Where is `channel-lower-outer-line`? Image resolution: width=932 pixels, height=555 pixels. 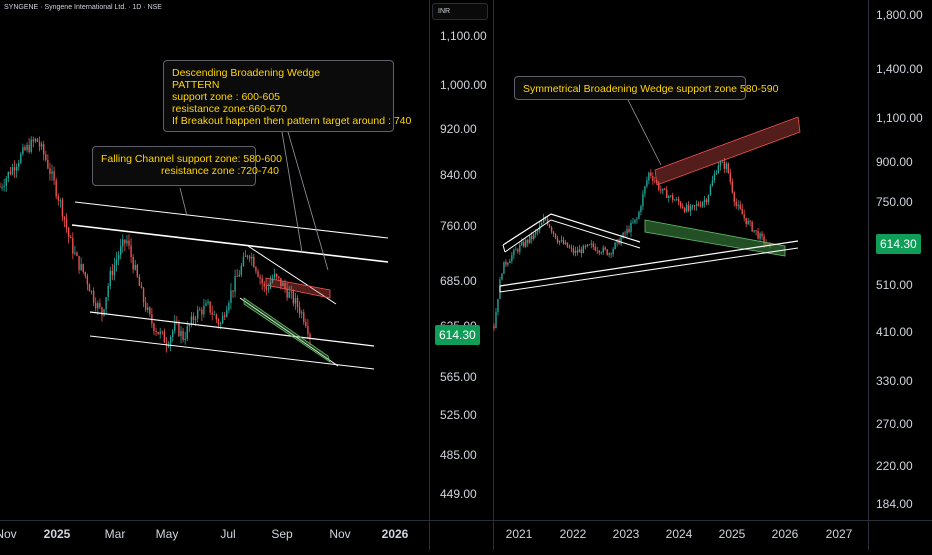 channel-lower-outer-line is located at coordinates (232, 352).